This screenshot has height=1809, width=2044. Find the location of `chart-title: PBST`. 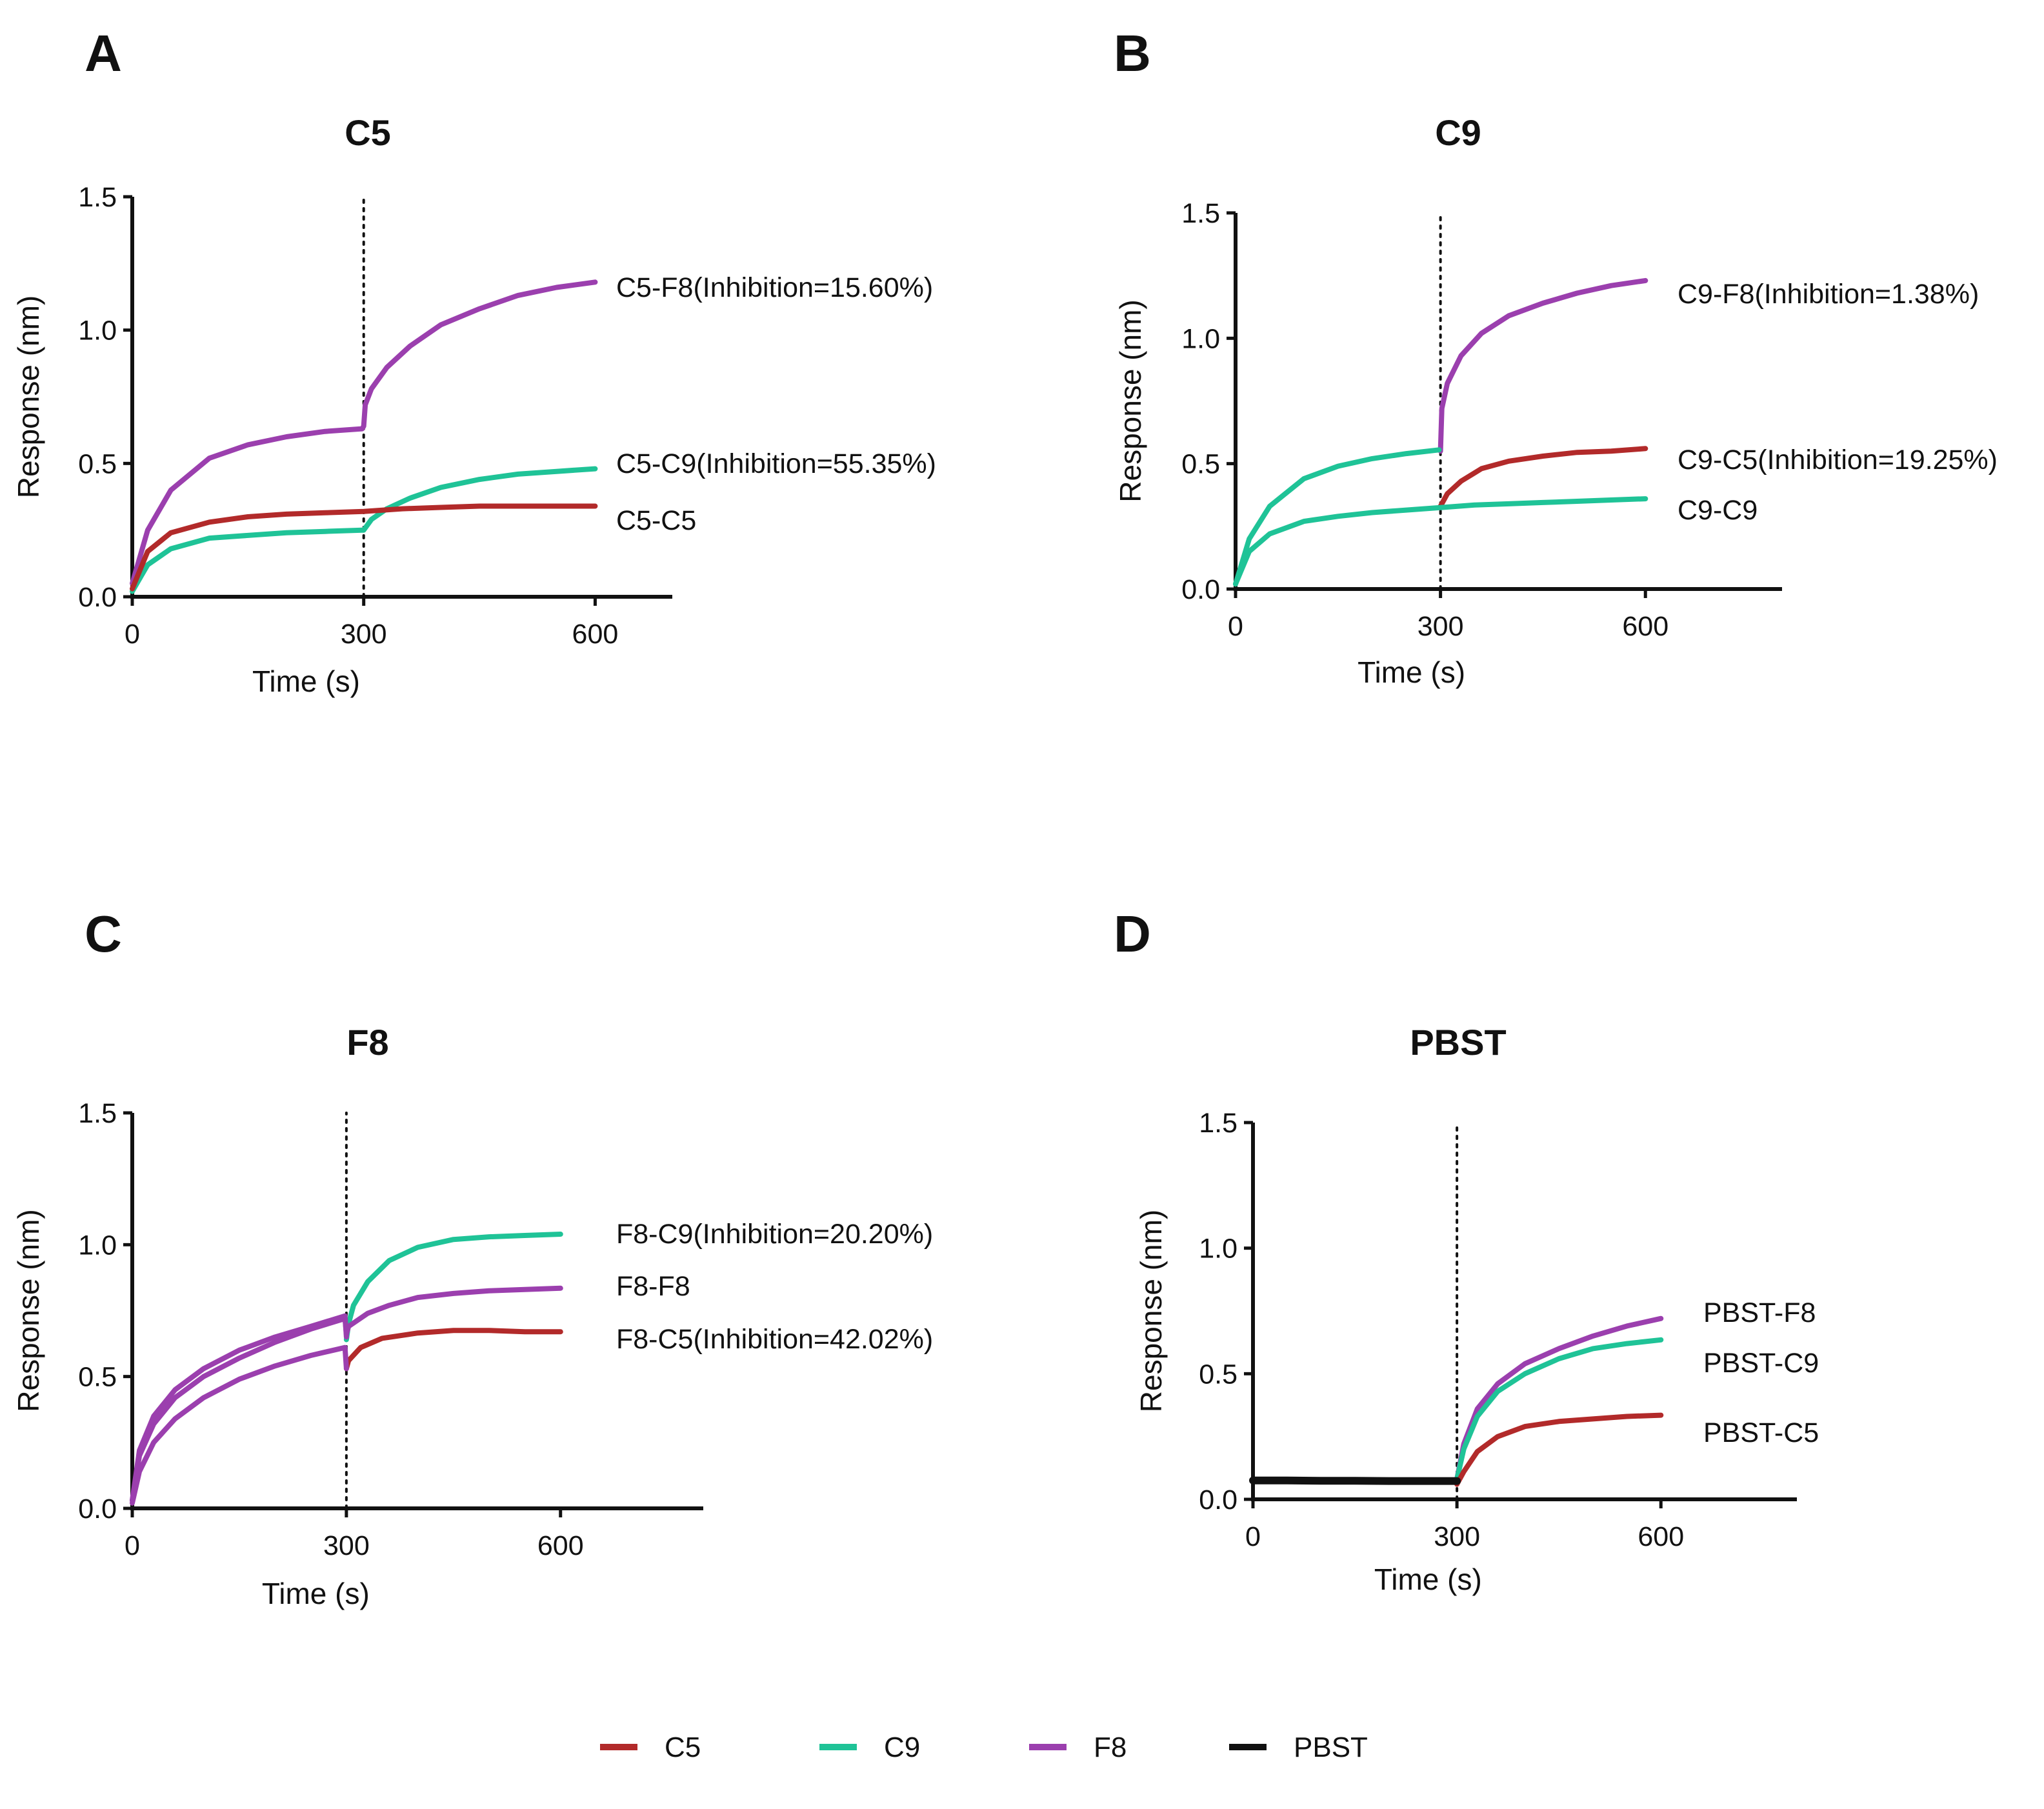

chart-title: PBST is located at coordinates (1458, 1042).